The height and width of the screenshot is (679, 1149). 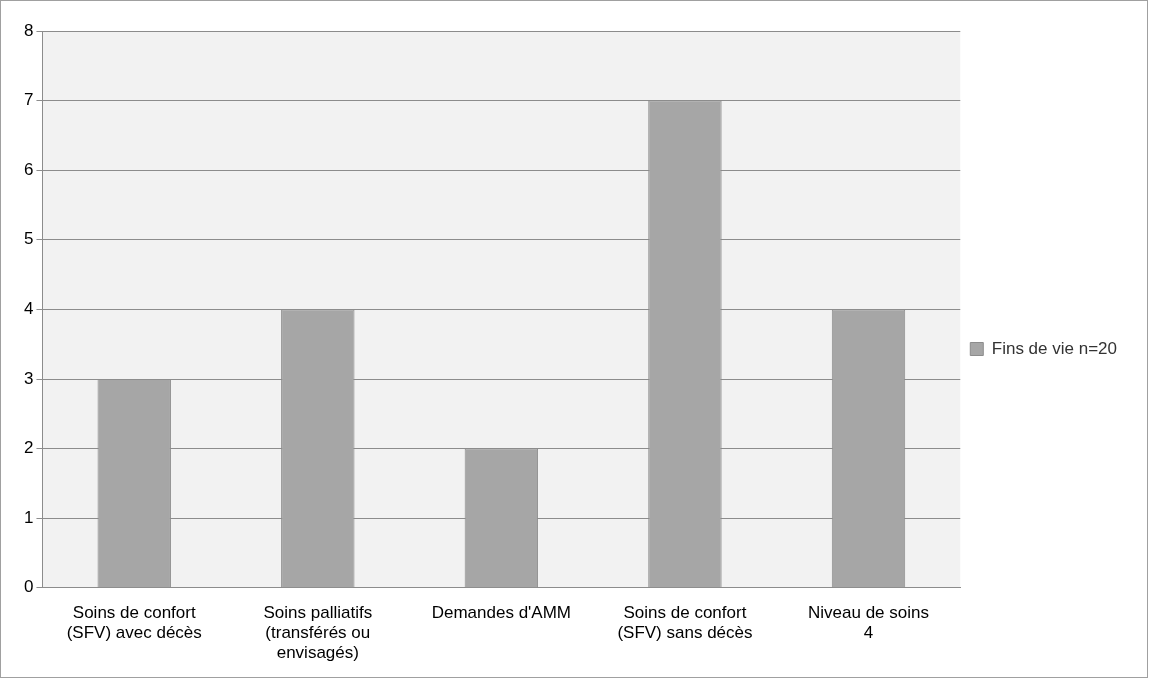 What do you see at coordinates (28, 517) in the screenshot?
I see `y-tick-label: 1` at bounding box center [28, 517].